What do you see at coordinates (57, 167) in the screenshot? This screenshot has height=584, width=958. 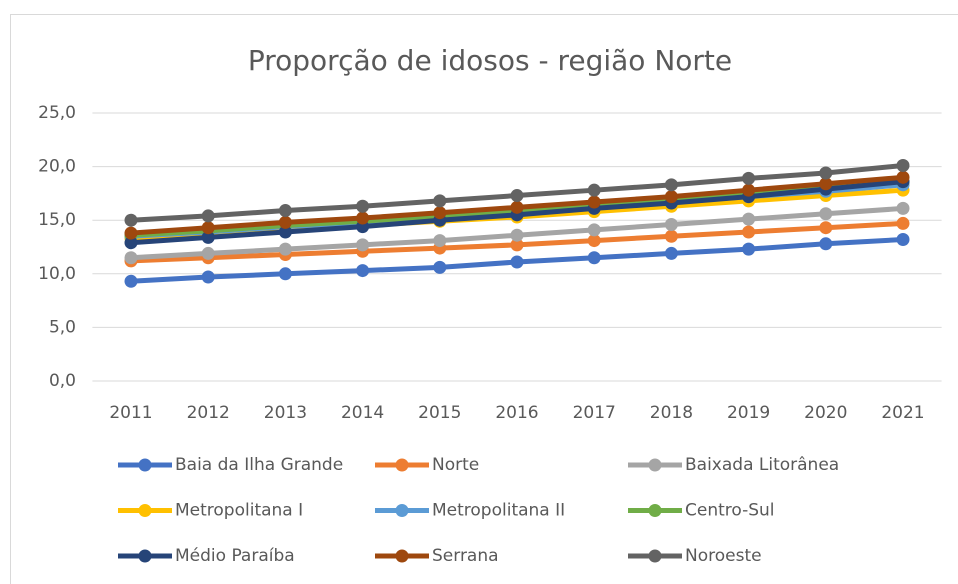 I see `y-tick-label: 20,0` at bounding box center [57, 167].